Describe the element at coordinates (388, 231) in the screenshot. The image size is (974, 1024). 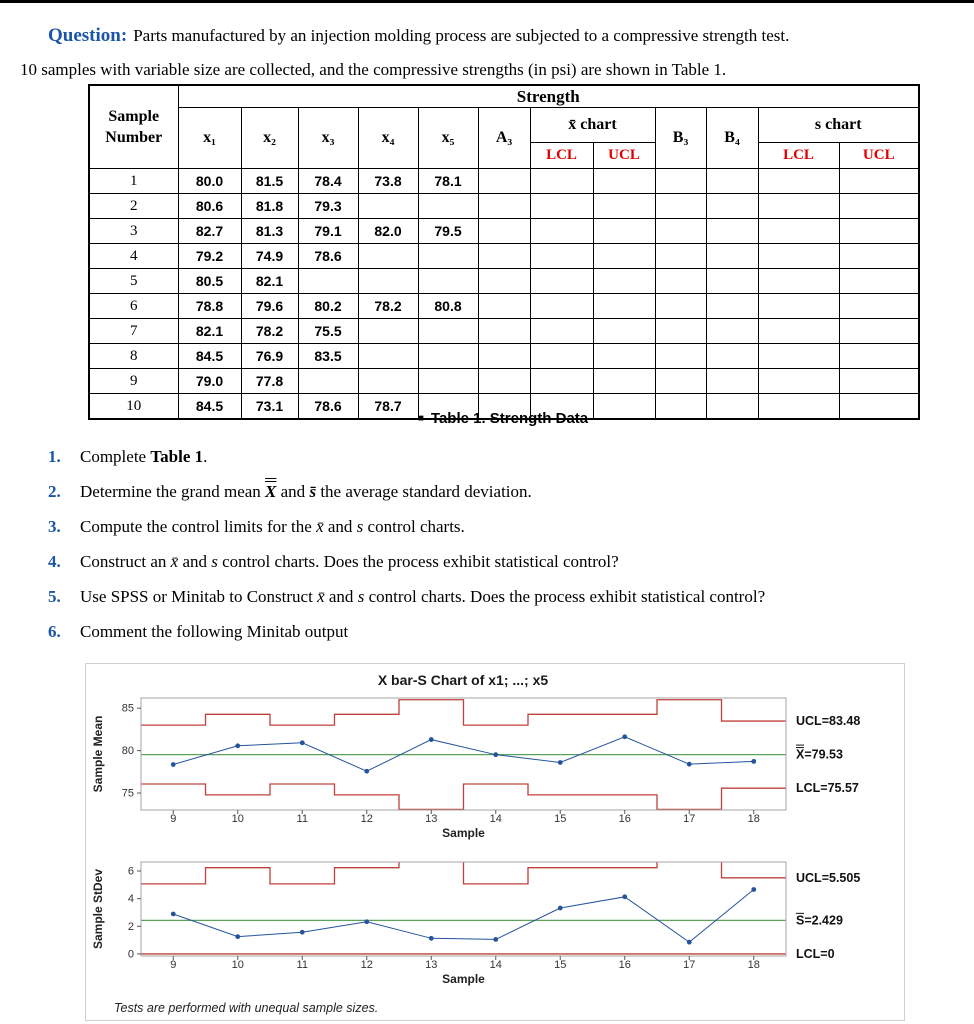
I see `value-cell: 82.0` at that location.